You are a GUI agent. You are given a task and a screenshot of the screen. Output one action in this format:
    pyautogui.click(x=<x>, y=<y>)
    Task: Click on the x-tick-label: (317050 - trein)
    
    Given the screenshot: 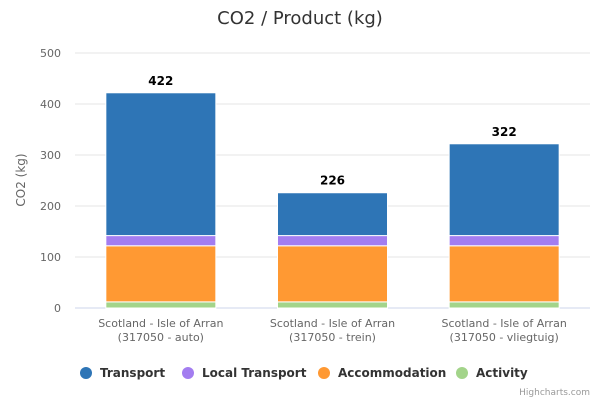 What is the action you would take?
    pyautogui.click(x=332, y=337)
    